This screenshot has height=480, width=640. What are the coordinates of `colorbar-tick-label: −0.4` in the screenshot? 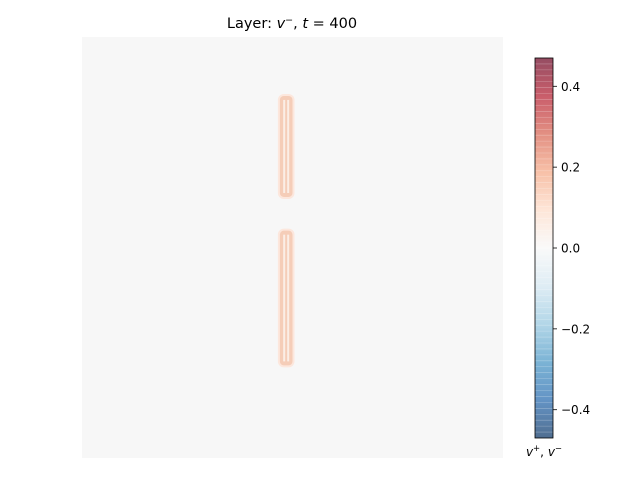 It's located at (575, 410).